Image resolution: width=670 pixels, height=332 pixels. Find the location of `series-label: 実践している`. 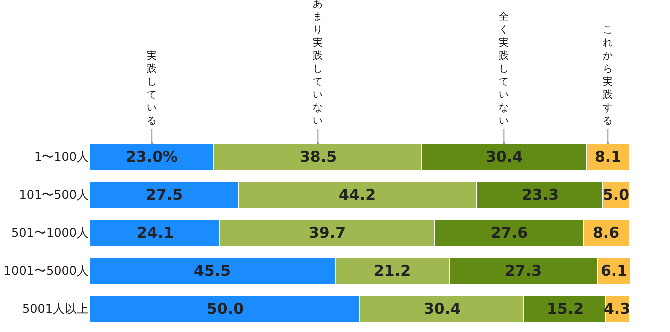

series-label: 実践している is located at coordinates (152, 88).